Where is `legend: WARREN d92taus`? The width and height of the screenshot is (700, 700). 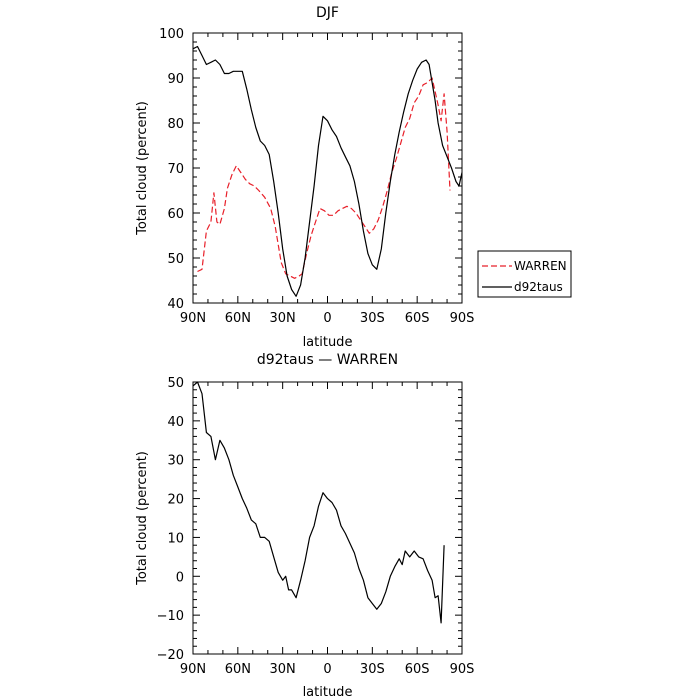
legend: WARREN d92taus is located at coordinates (524, 274).